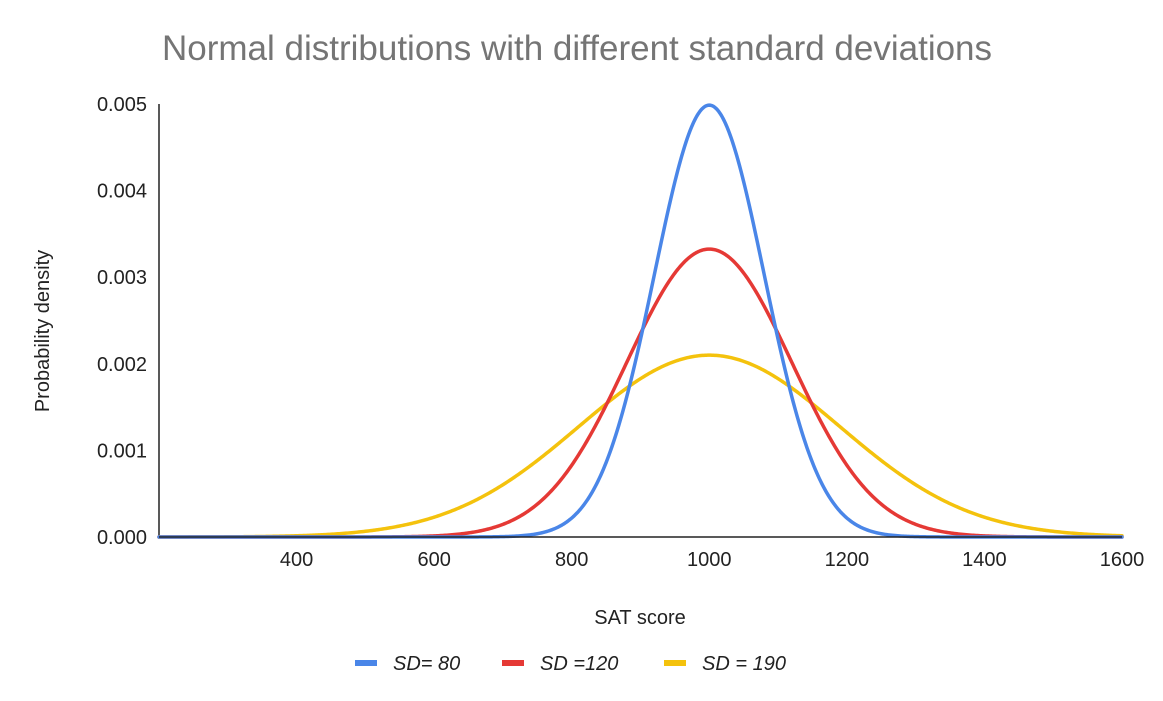  What do you see at coordinates (122, 192) in the screenshot?
I see `y-tick-label: 0.004` at bounding box center [122, 192].